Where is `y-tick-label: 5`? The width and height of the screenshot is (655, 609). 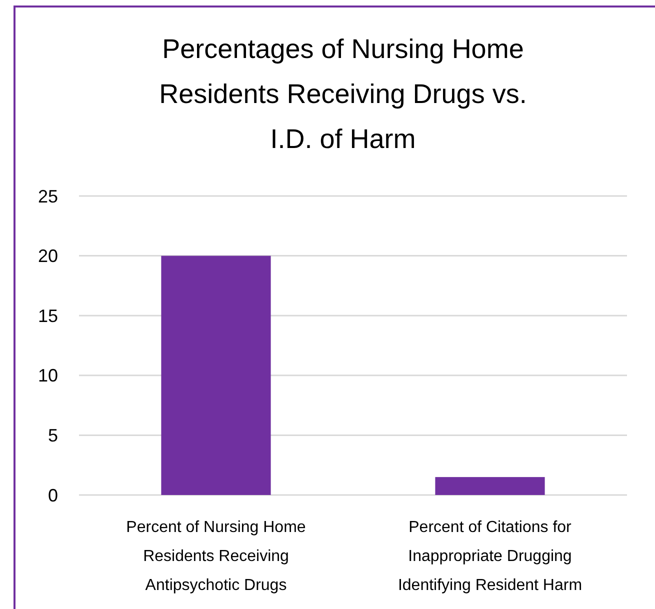 y-tick-label: 5 is located at coordinates (53, 436).